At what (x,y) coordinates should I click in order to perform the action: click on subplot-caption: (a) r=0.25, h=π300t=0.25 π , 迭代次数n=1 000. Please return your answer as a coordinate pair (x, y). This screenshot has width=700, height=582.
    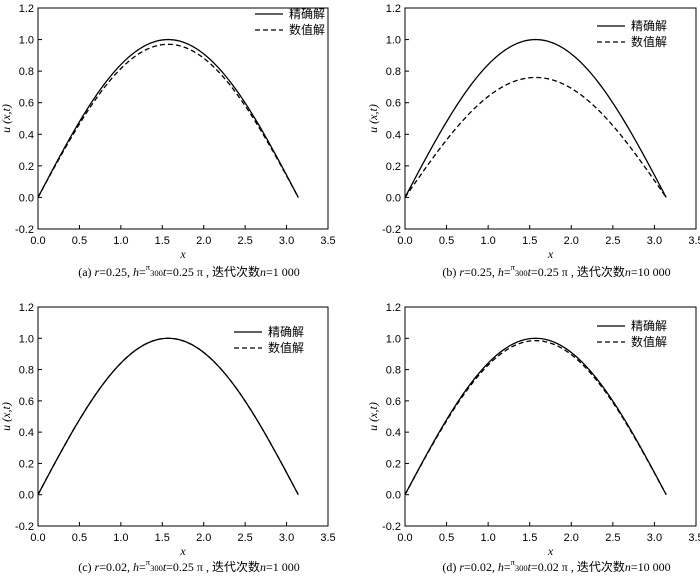
    Looking at the image, I should click on (189, 270).